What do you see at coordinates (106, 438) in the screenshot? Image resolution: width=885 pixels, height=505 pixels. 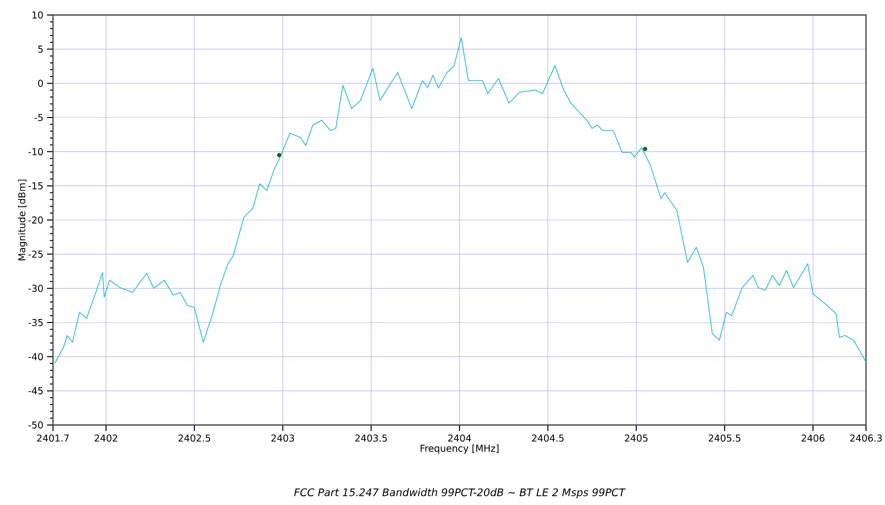 I see `x-tick-label: 2402` at bounding box center [106, 438].